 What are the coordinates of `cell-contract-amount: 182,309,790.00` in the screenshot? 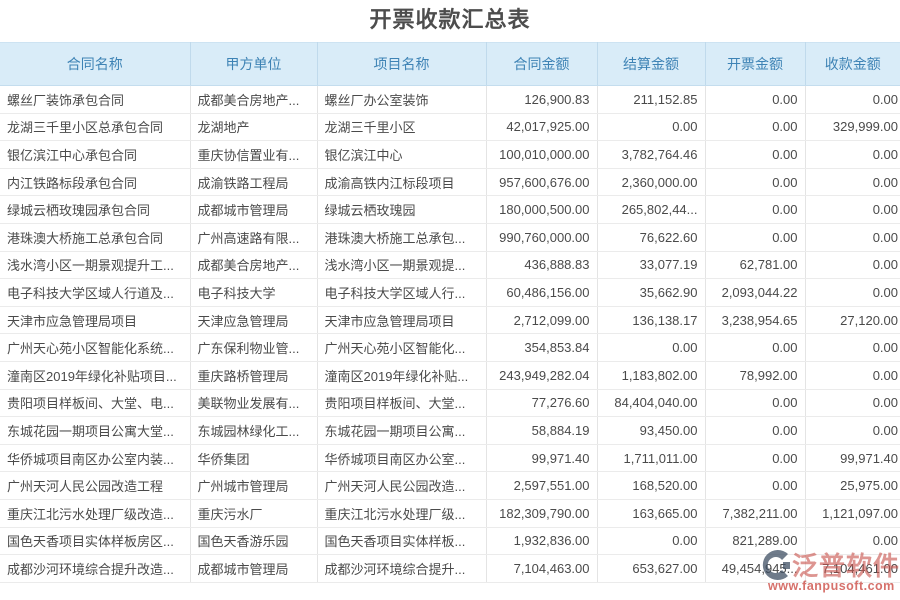 It's located at (541, 513).